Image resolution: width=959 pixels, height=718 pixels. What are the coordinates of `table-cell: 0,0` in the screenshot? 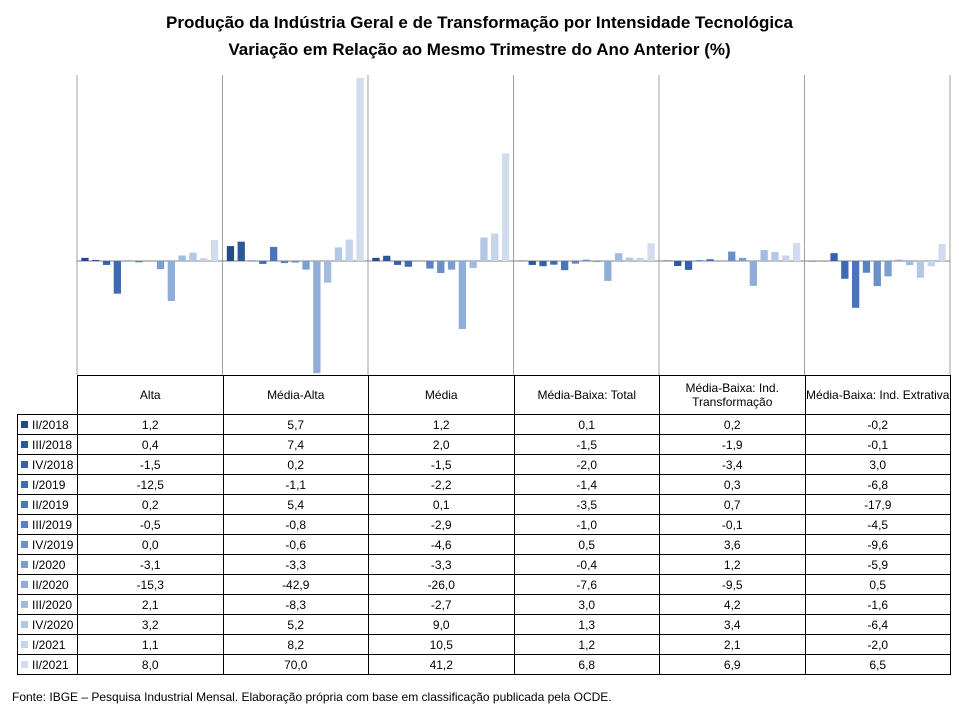 It's located at (150, 544).